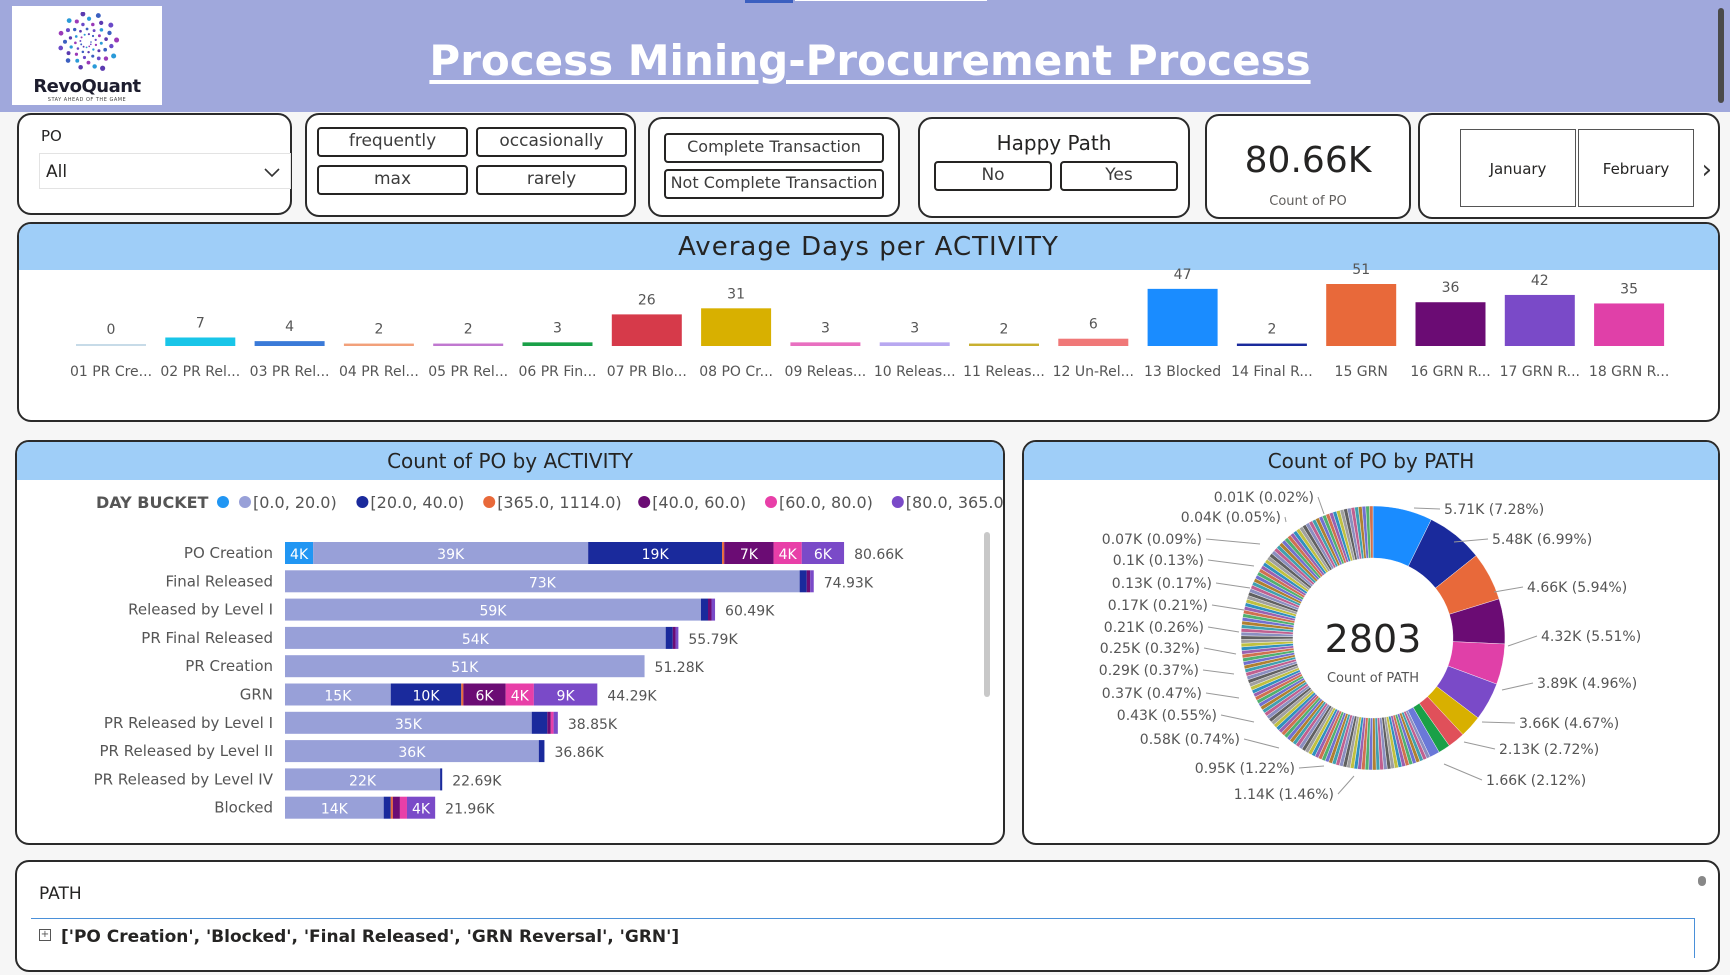  Describe the element at coordinates (1119, 176) in the screenshot. I see `happy-path-yes-button: Yes` at that location.